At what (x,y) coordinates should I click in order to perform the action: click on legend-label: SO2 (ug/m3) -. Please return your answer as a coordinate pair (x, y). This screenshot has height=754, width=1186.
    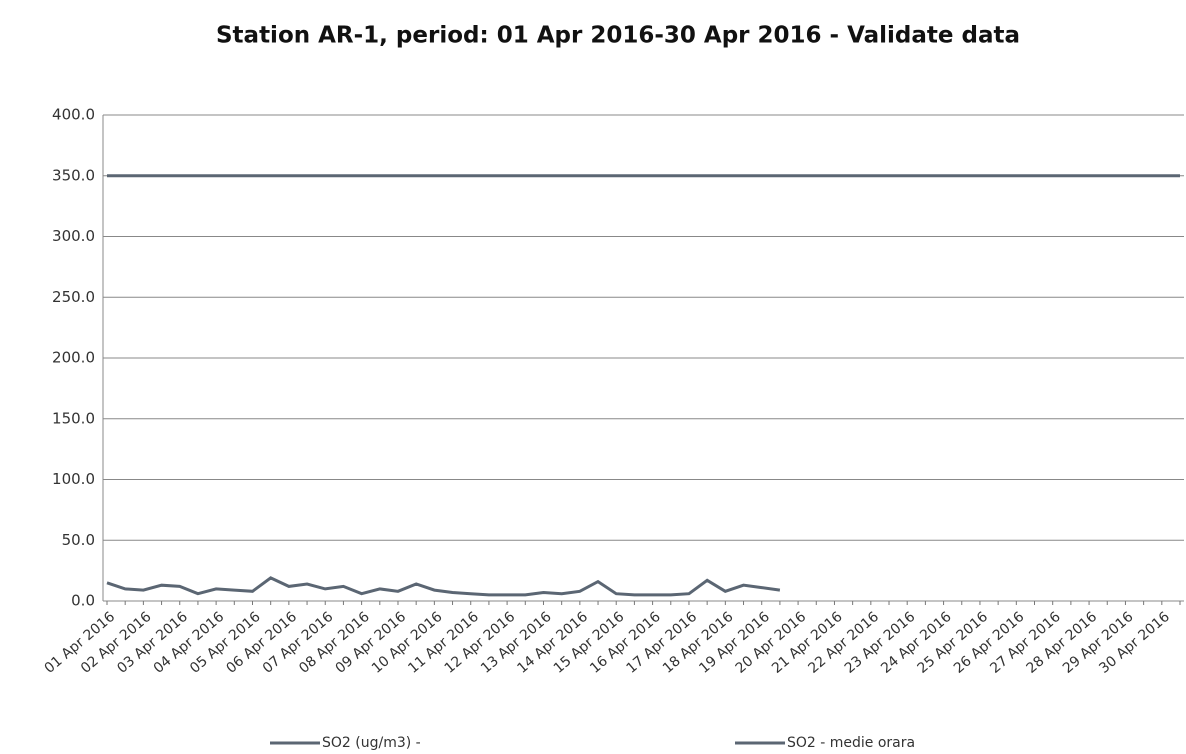
    Looking at the image, I should click on (371, 743).